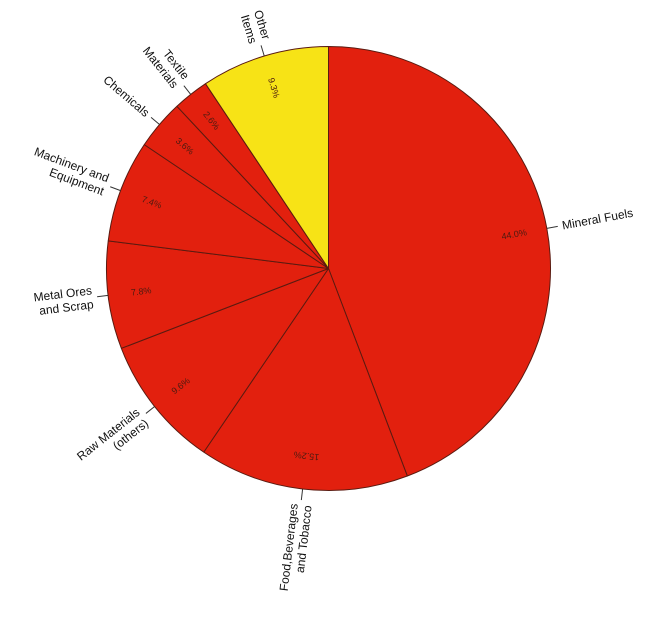 The image size is (652, 625). What do you see at coordinates (597, 219) in the screenshot?
I see `slice-label: Mineral Fuels` at bounding box center [597, 219].